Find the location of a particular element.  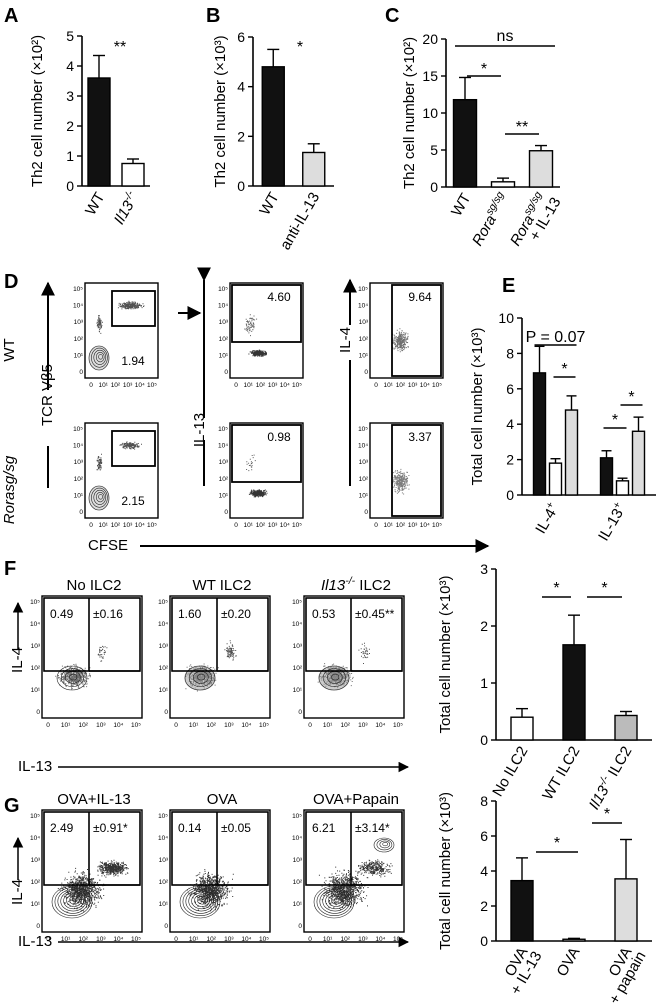

flow-d-0-1-dots-upper is located at coordinates (251, 325).